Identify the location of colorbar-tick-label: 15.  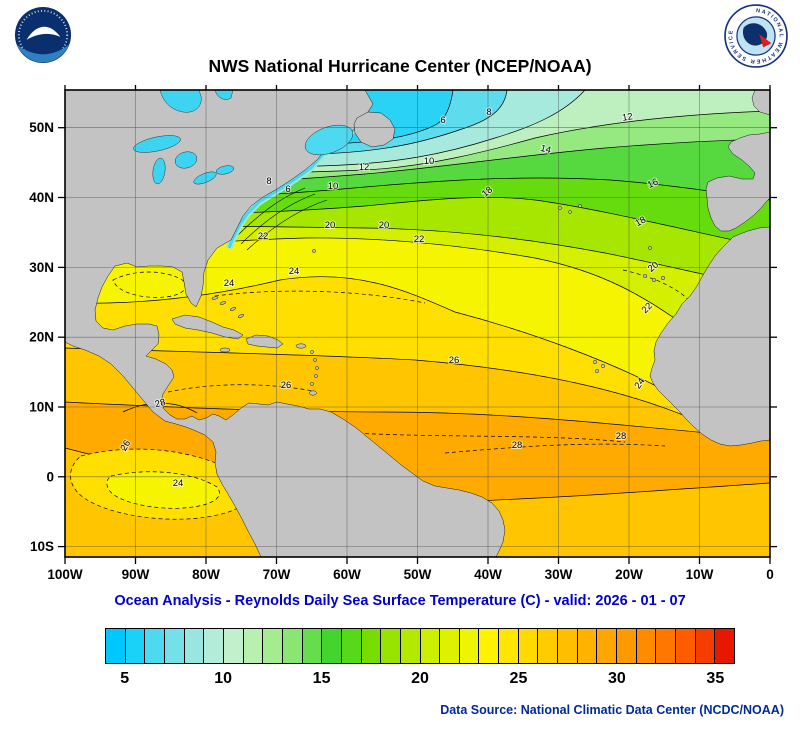
(321, 678).